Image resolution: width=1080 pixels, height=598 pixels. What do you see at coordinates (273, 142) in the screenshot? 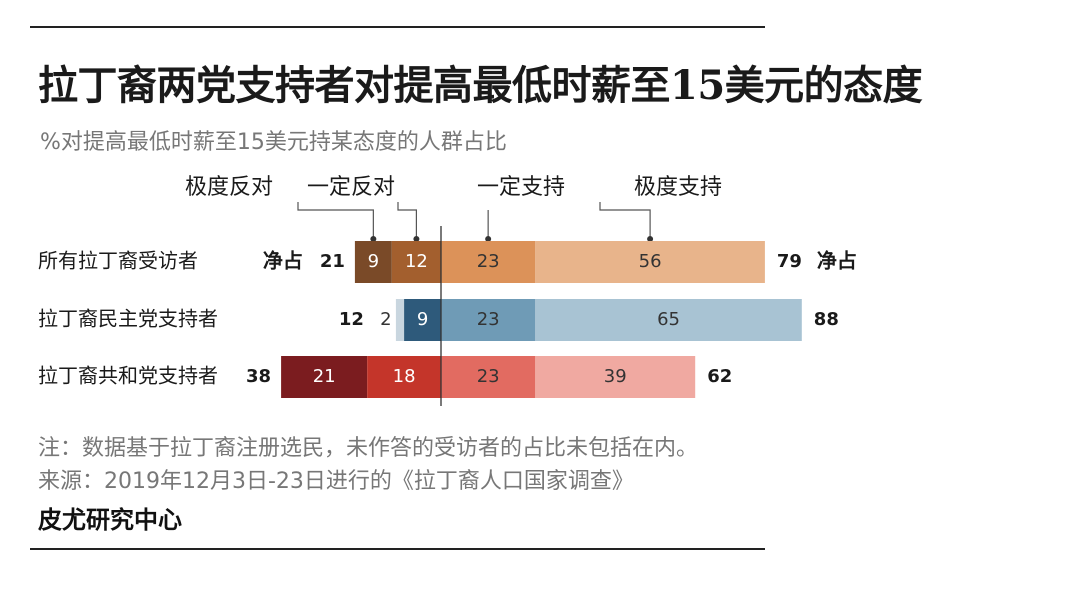
I see `chart-subtitle: %对提高最低时薪至15美元持某态度的人群占比` at bounding box center [273, 142].